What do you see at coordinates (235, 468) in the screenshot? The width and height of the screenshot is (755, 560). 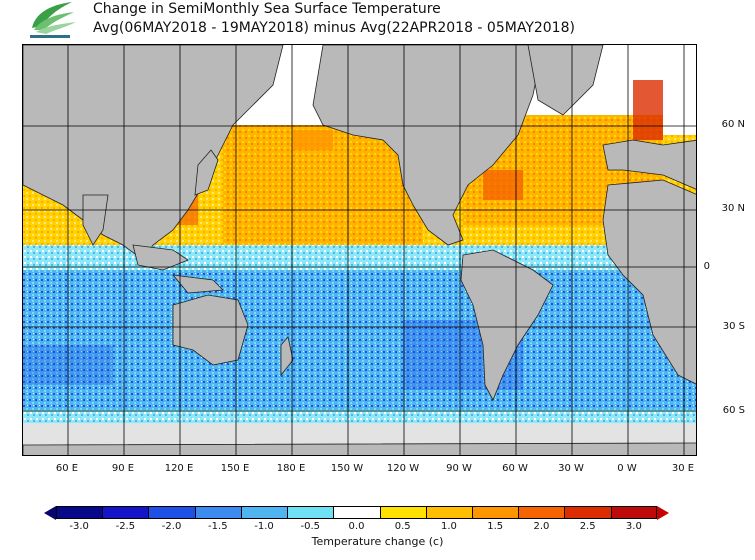 I see `lon-label: 150 E` at bounding box center [235, 468].